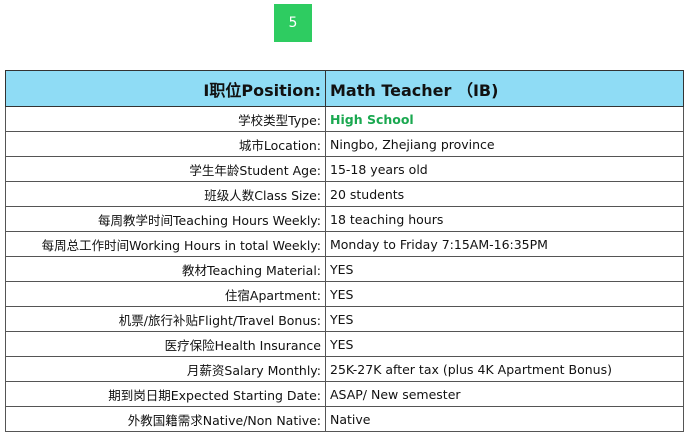  I want to click on row-label: 城市Location:, so click(165, 144).